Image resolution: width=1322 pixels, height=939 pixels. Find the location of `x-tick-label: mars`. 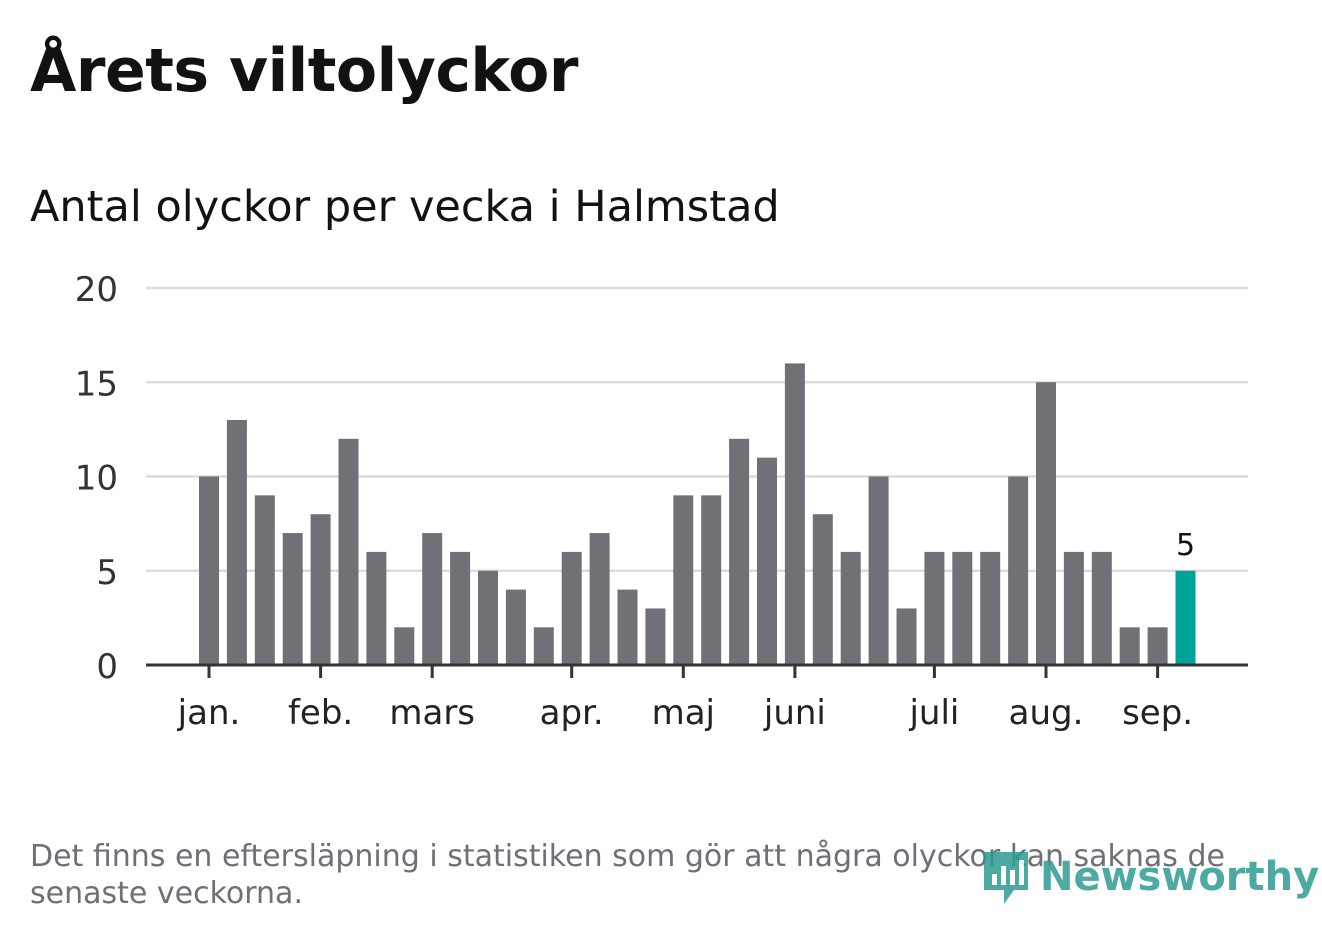

x-tick-label: mars is located at coordinates (432, 713).